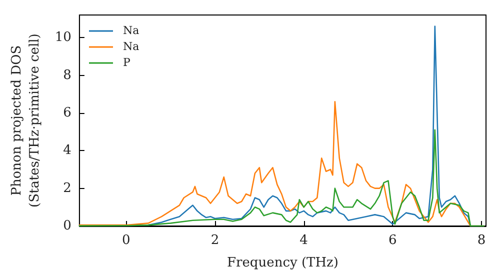 Image resolution: width=500 pixels, height=280 pixels. I want to click on legend-label: P, so click(127, 62).